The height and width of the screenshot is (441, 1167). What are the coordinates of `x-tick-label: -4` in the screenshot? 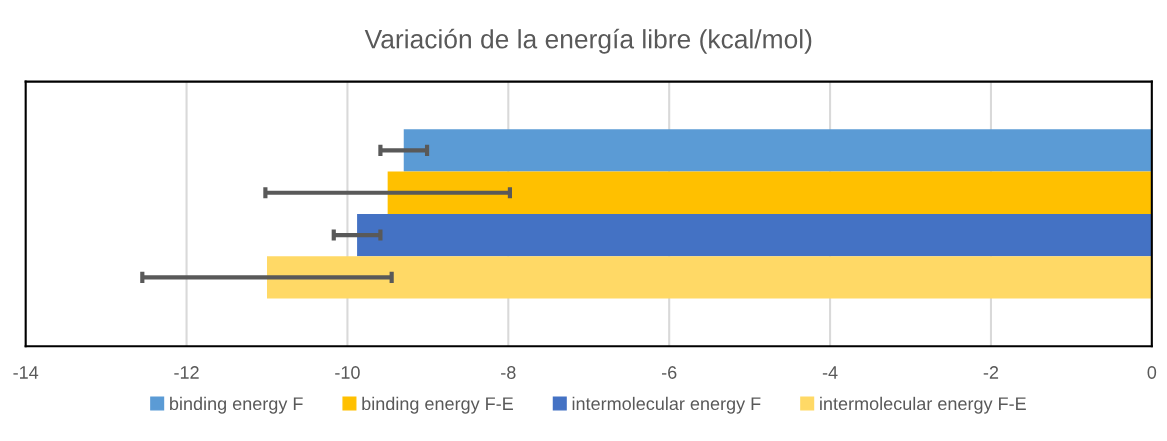 It's located at (830, 372).